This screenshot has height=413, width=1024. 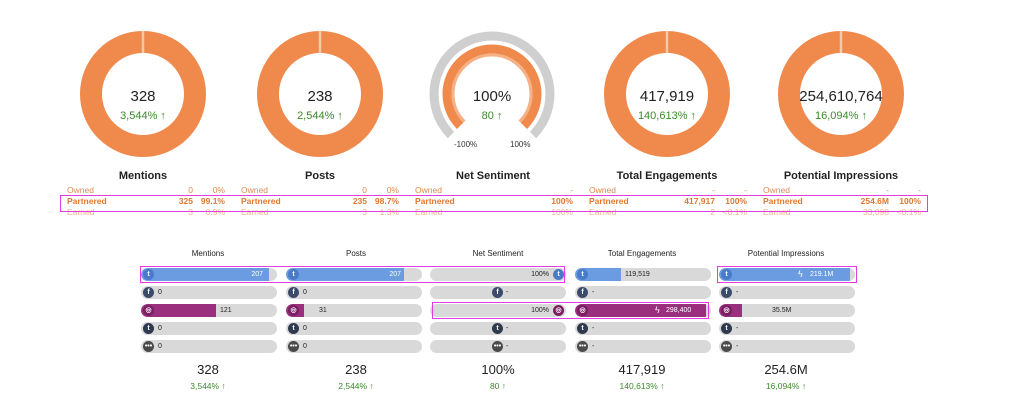 What do you see at coordinates (354, 328) in the screenshot?
I see `posts-tumblr-bar: t 0` at bounding box center [354, 328].